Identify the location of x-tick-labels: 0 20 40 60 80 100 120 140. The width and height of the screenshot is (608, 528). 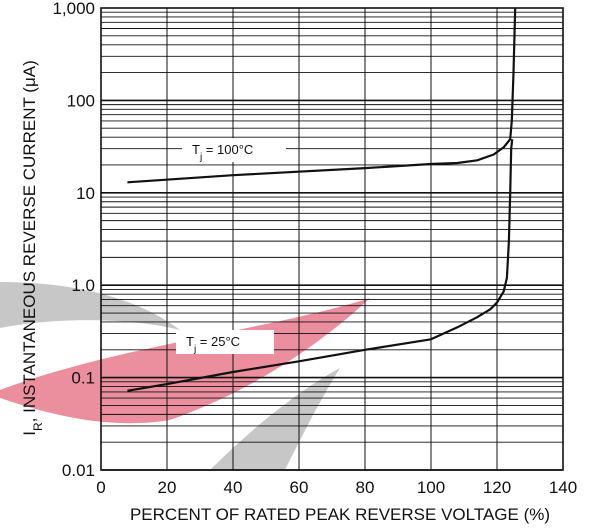
(336, 487).